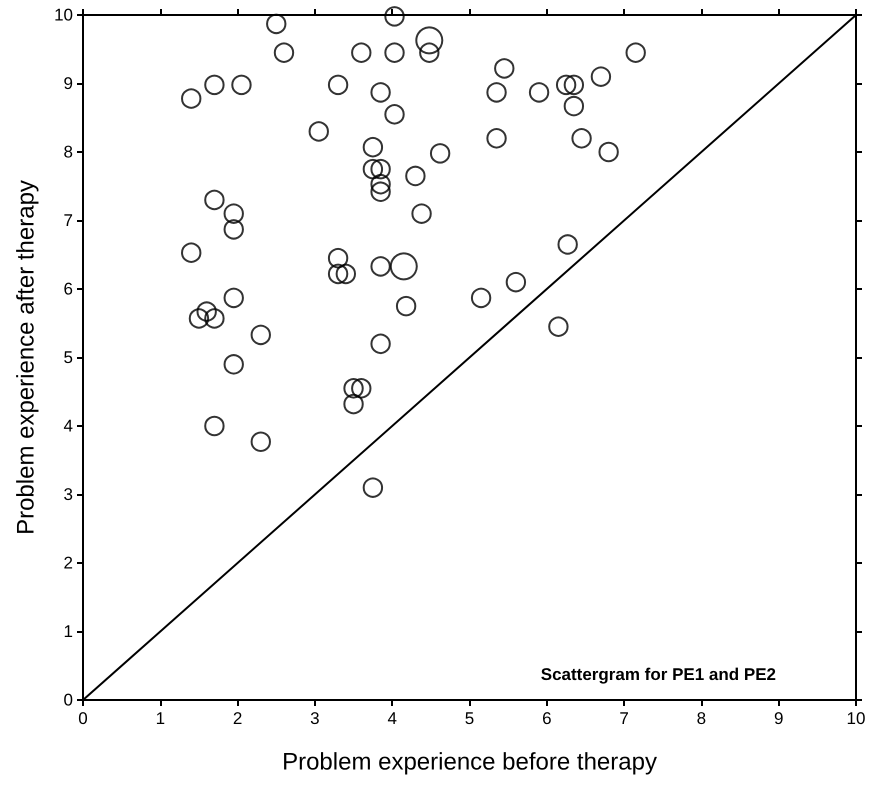  What do you see at coordinates (779, 718) in the screenshot?
I see `x-tick-label: 9` at bounding box center [779, 718].